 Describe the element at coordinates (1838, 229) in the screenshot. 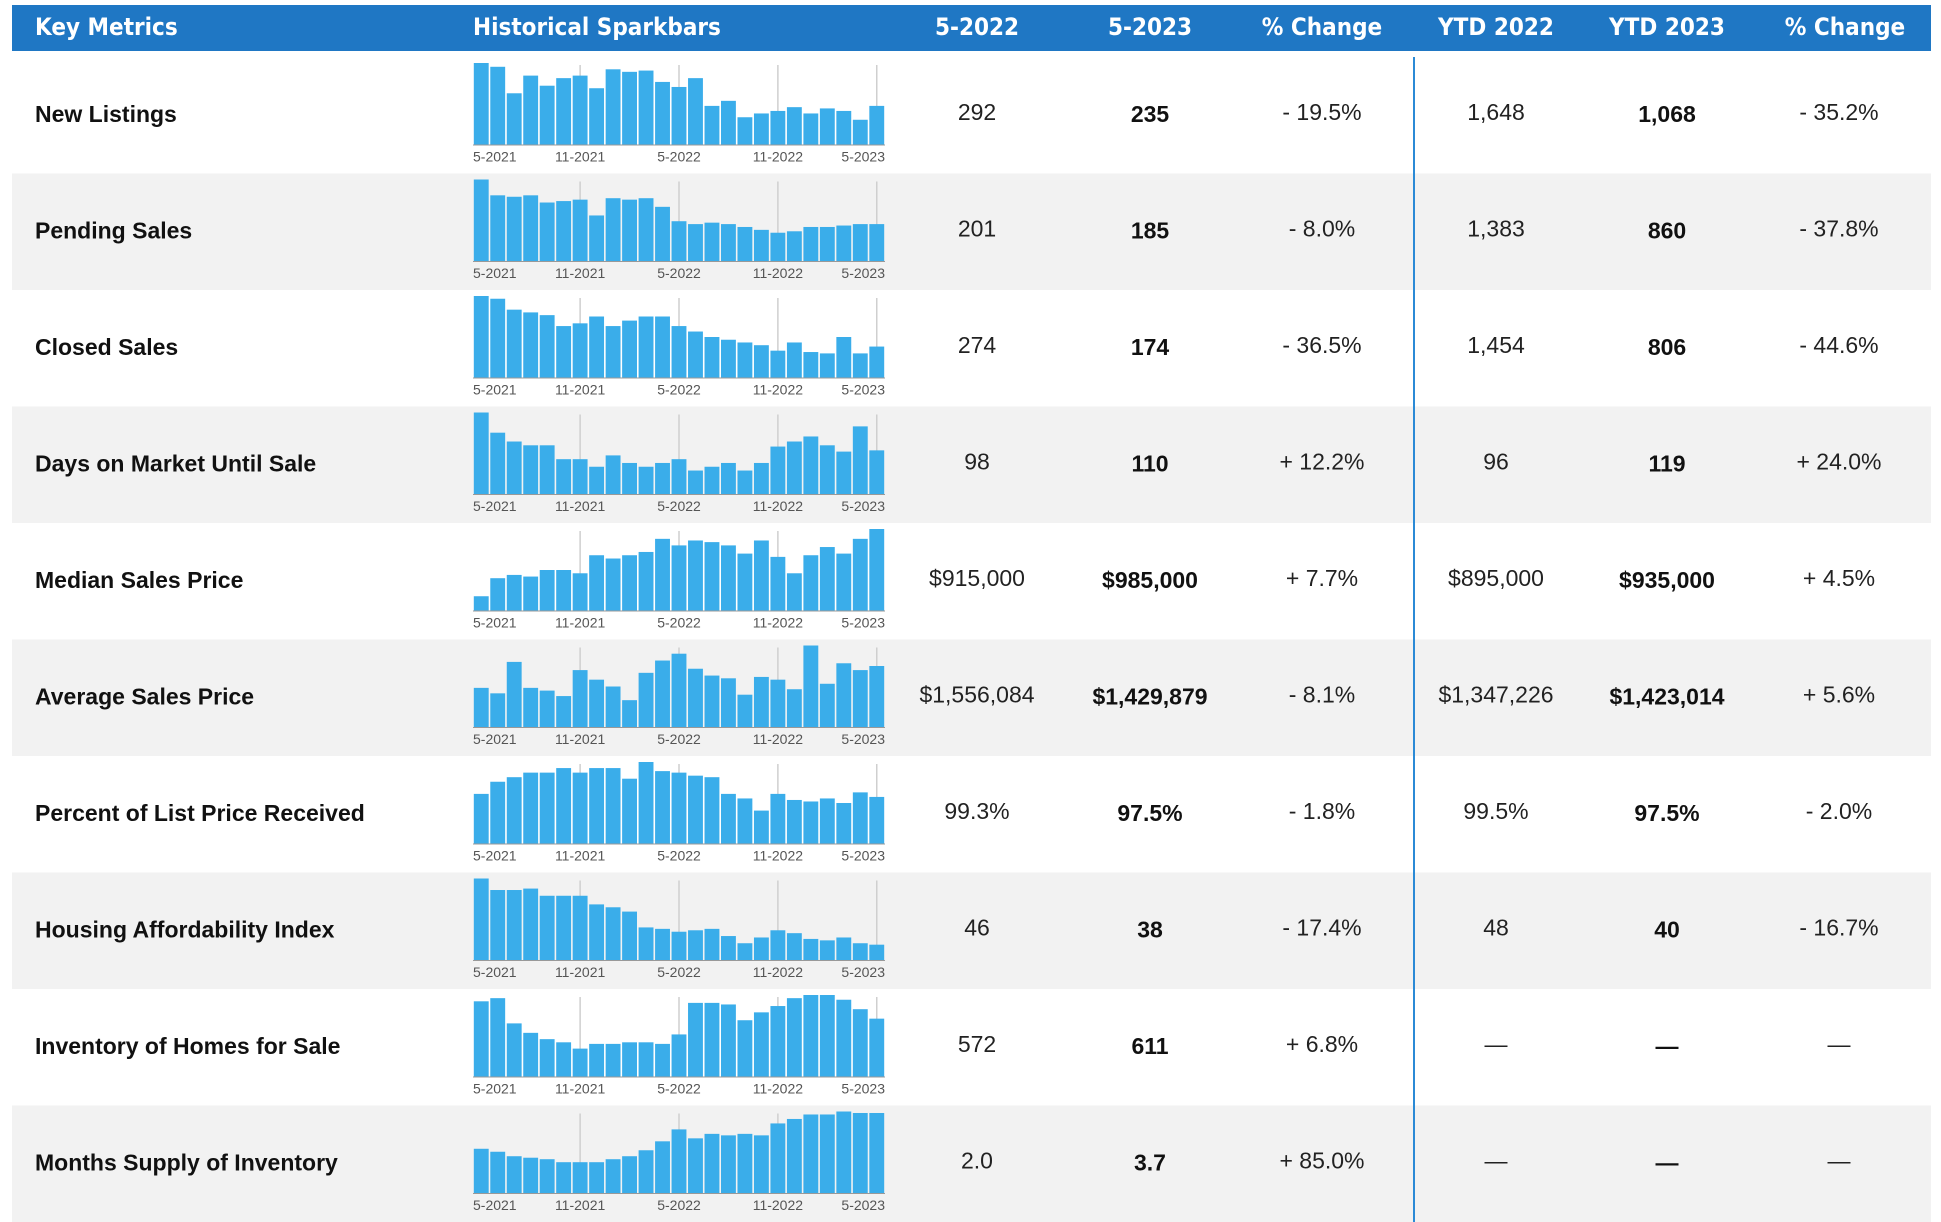

I see `value-cell: - 37.8%` at that location.